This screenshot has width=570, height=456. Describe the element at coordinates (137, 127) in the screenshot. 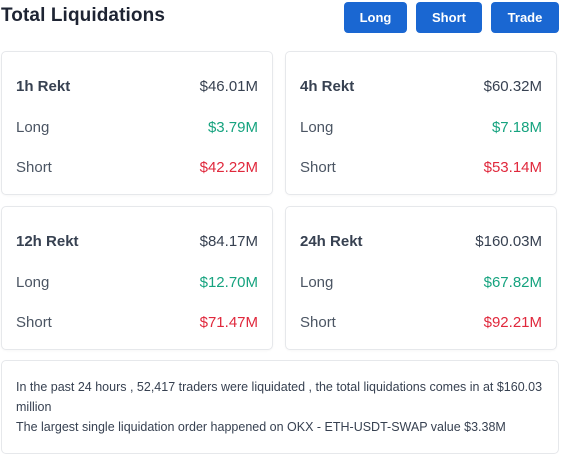

I see `card-long-row: Long $3.79M` at that location.